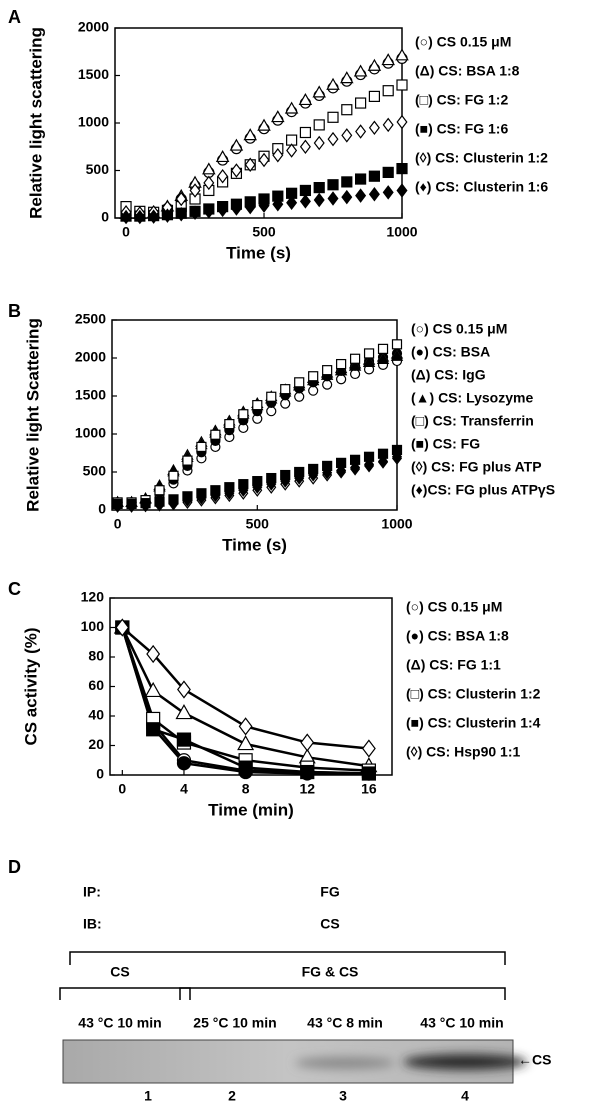 The height and width of the screenshot is (1109, 600). What do you see at coordinates (450, 352) in the screenshot?
I see `legend-label: (●) CS: BSA` at bounding box center [450, 352].